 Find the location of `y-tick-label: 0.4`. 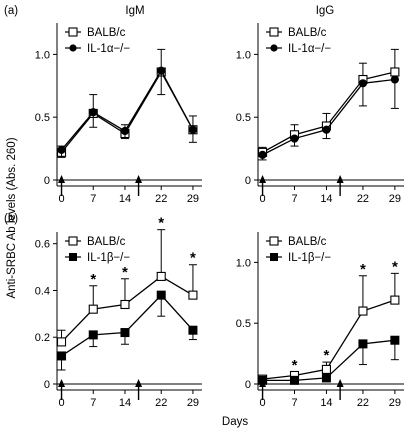

y-tick-label: 0.4 is located at coordinates (42, 291).